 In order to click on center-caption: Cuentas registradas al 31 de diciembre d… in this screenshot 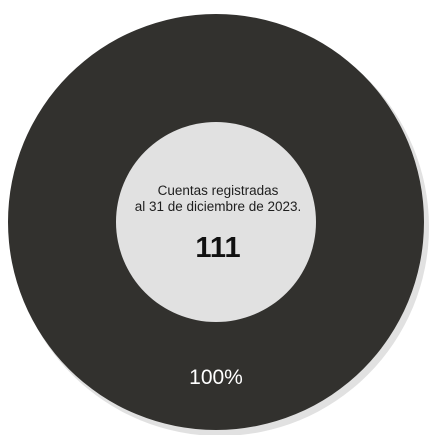, I will do `click(218, 199)`.